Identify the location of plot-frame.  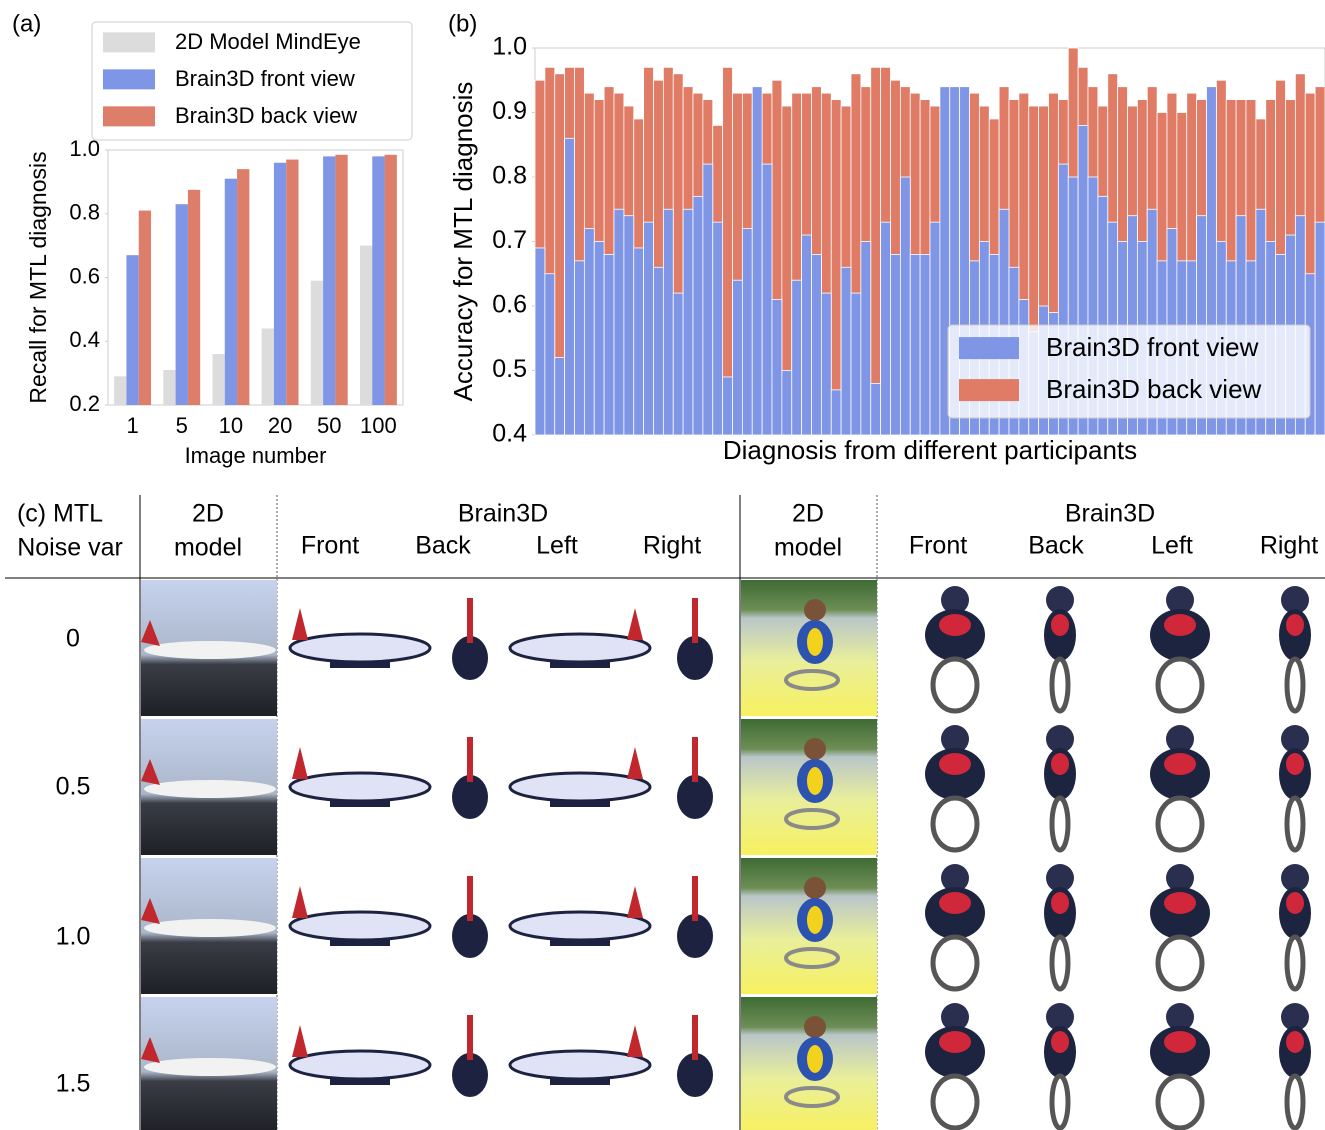
(255, 277).